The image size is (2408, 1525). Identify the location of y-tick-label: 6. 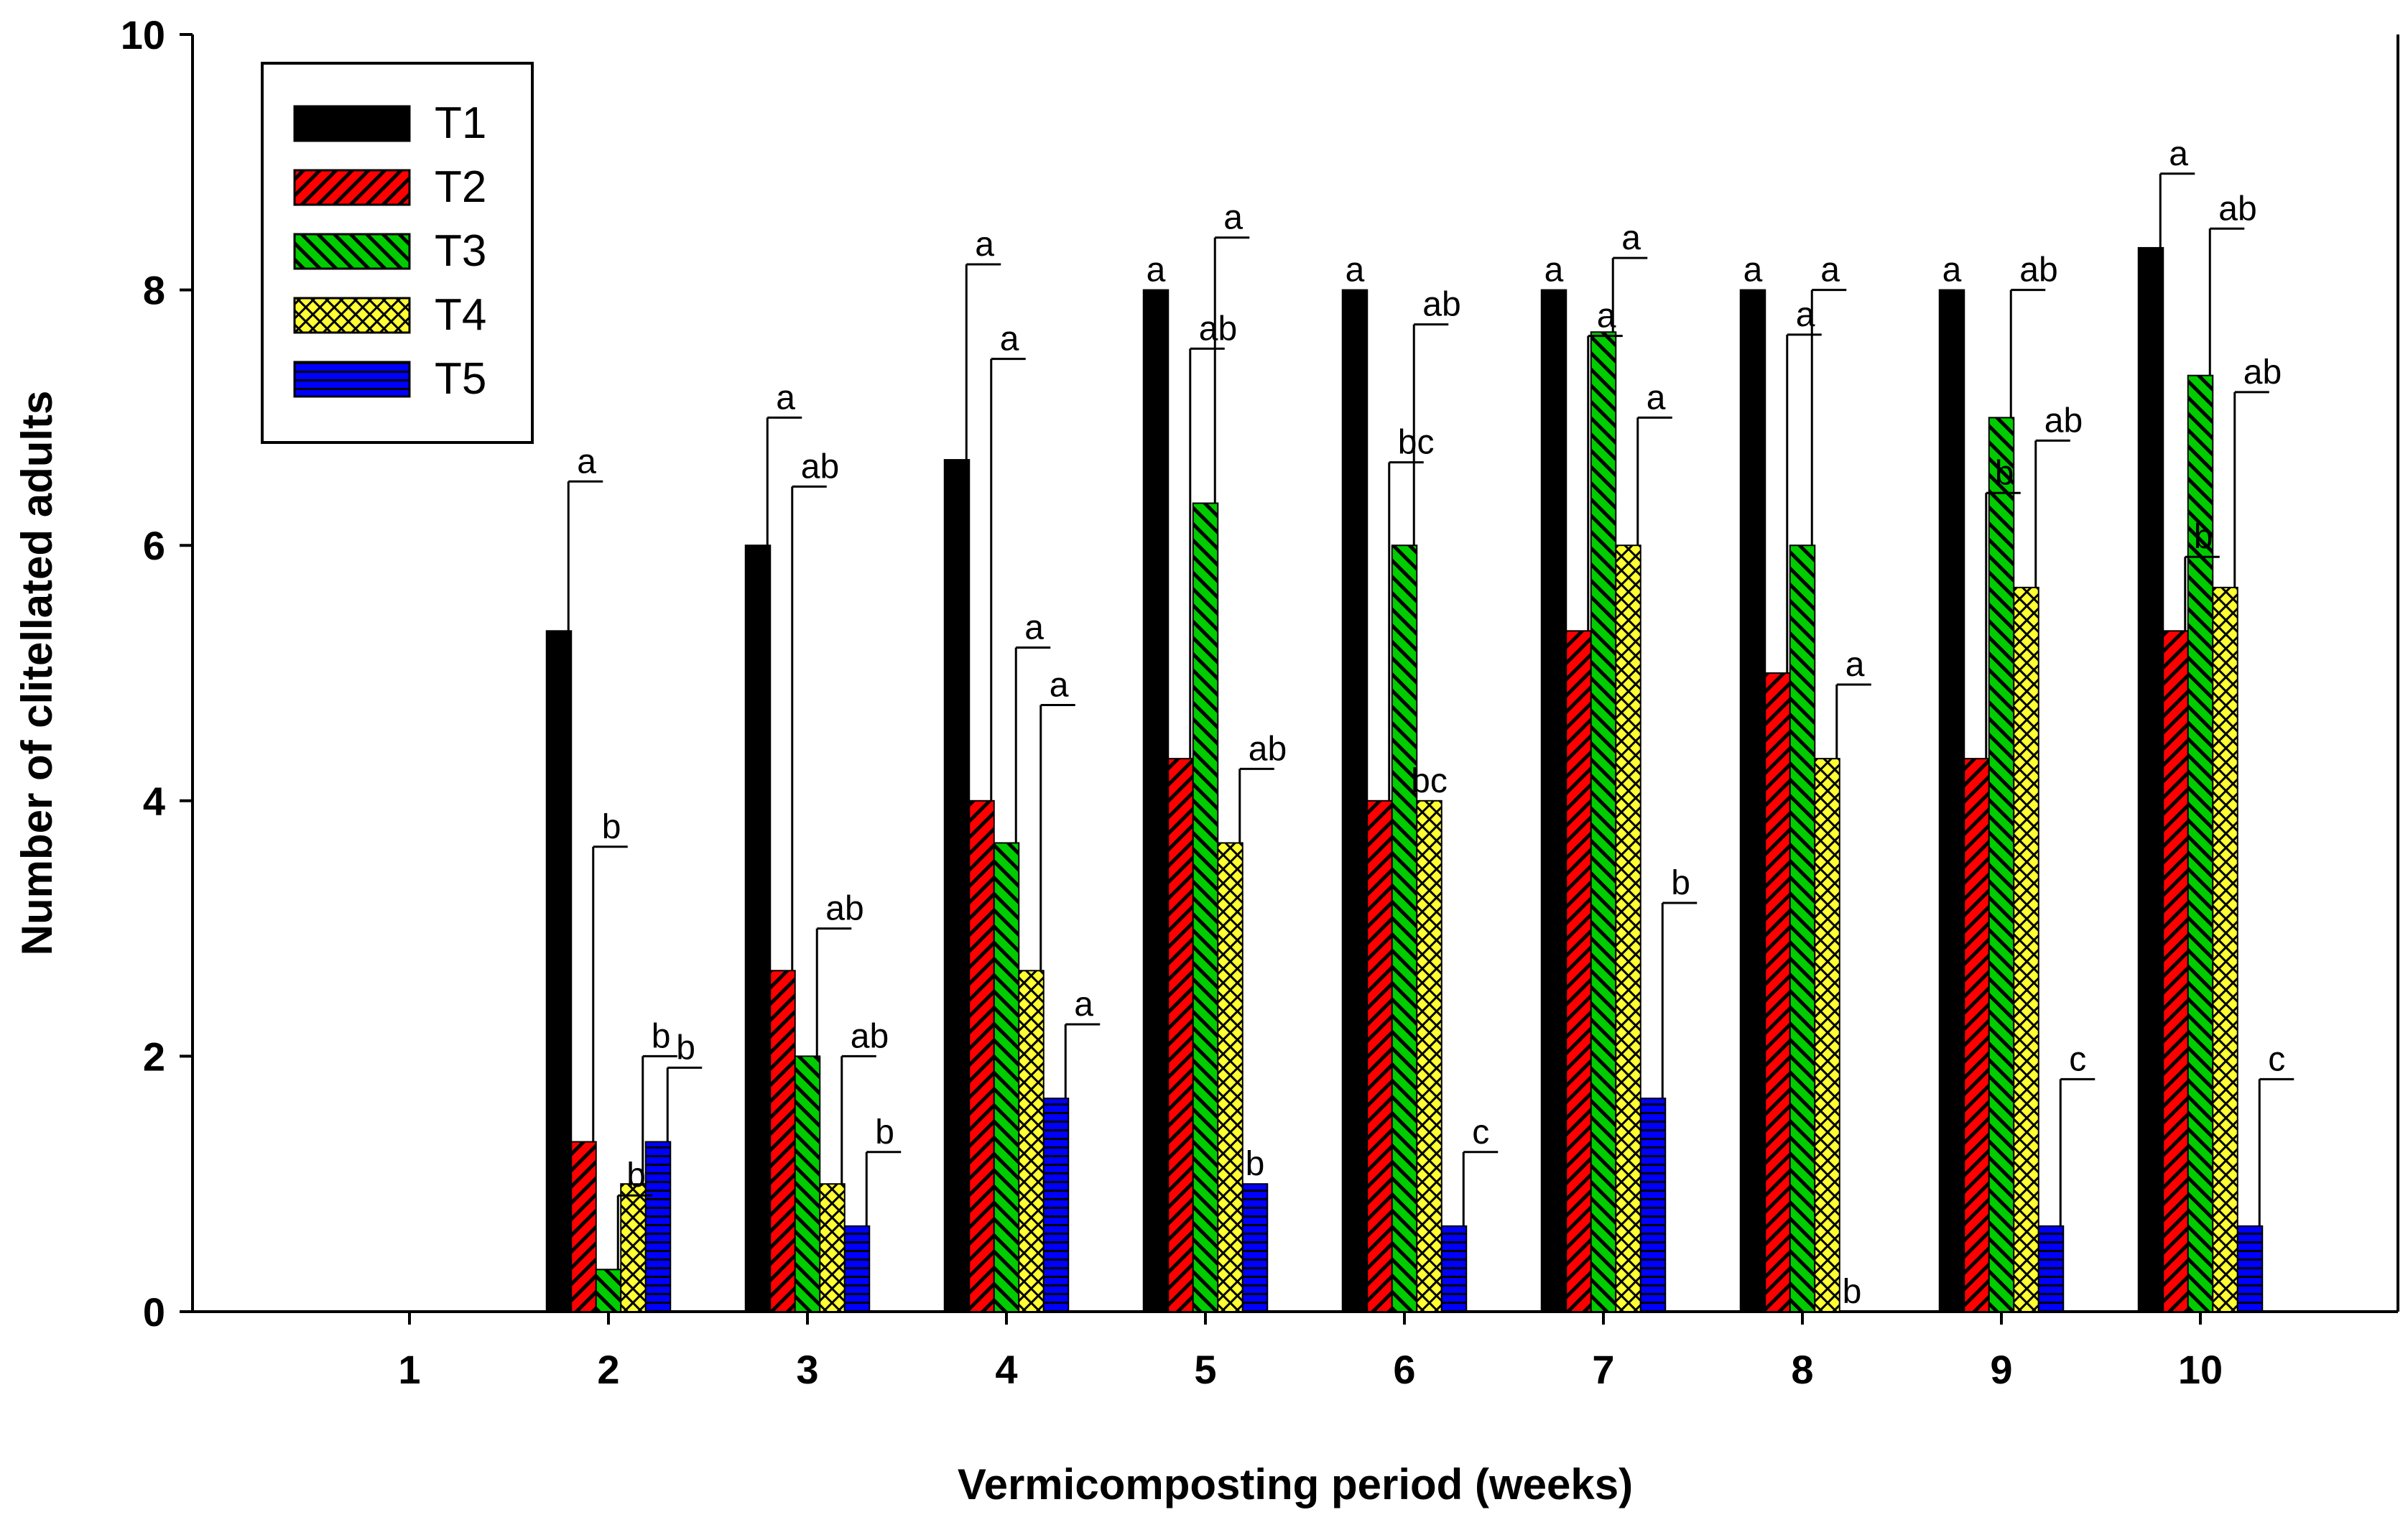
(154, 545).